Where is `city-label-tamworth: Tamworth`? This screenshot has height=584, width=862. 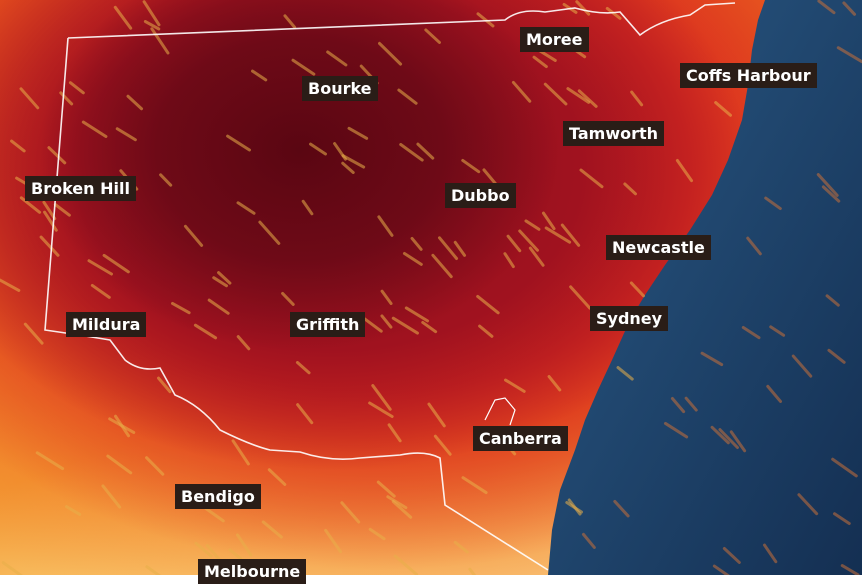
city-label-tamworth: Tamworth is located at coordinates (614, 133).